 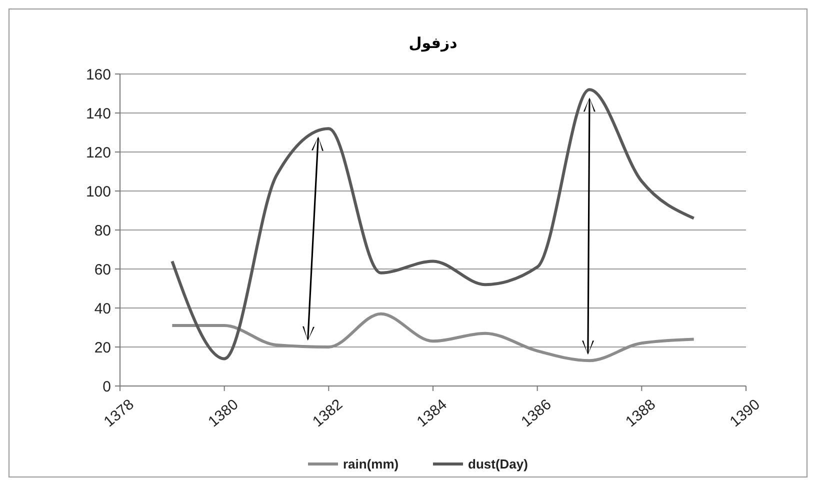 I want to click on chart-title: دزفول, so click(x=433, y=43).